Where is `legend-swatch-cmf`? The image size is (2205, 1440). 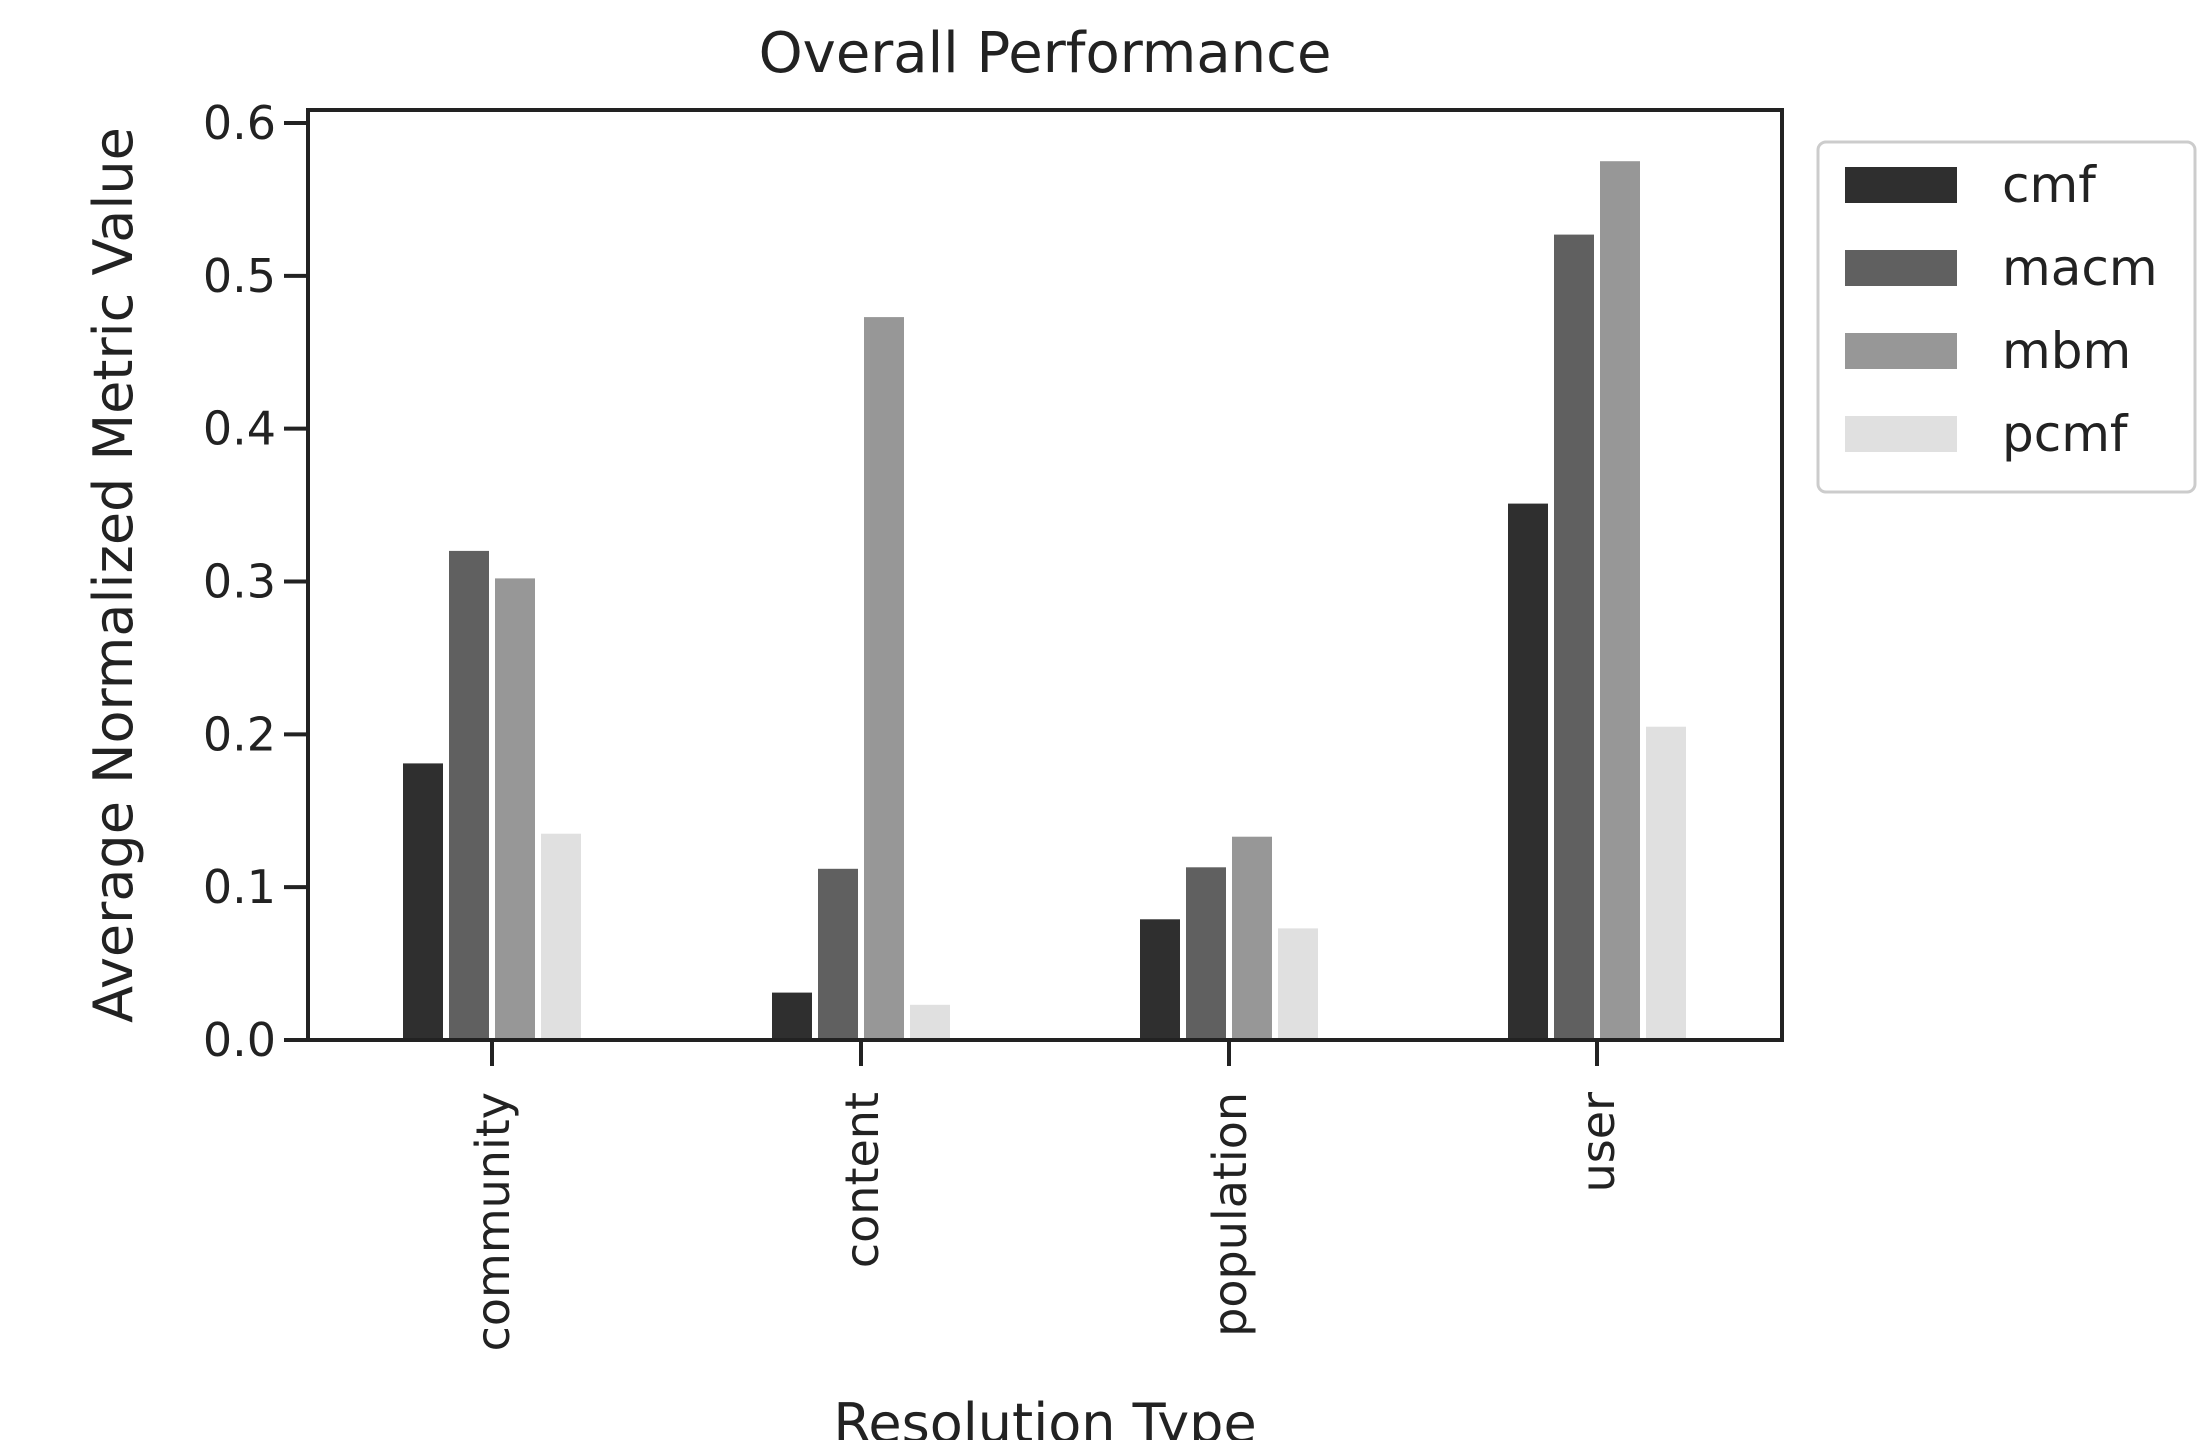
legend-swatch-cmf is located at coordinates (1901, 185).